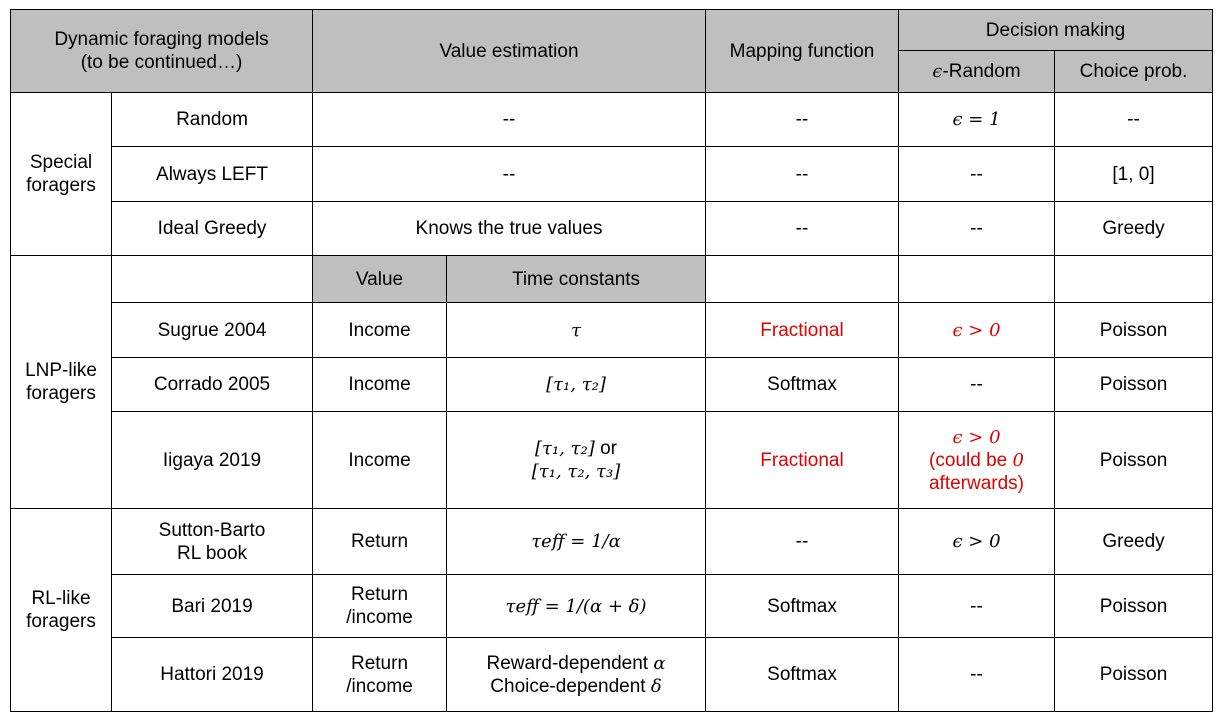 The image size is (1224, 720). Describe the element at coordinates (212, 174) in the screenshot. I see `model-name: Always LEFT` at that location.